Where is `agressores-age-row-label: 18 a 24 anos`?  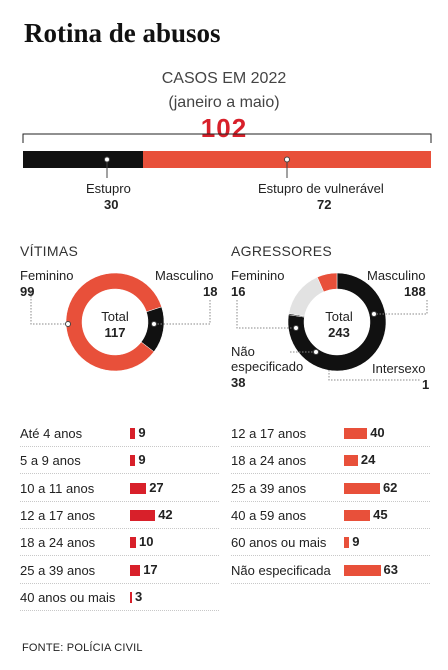 agressores-age-row-label: 18 a 24 anos is located at coordinates (269, 461).